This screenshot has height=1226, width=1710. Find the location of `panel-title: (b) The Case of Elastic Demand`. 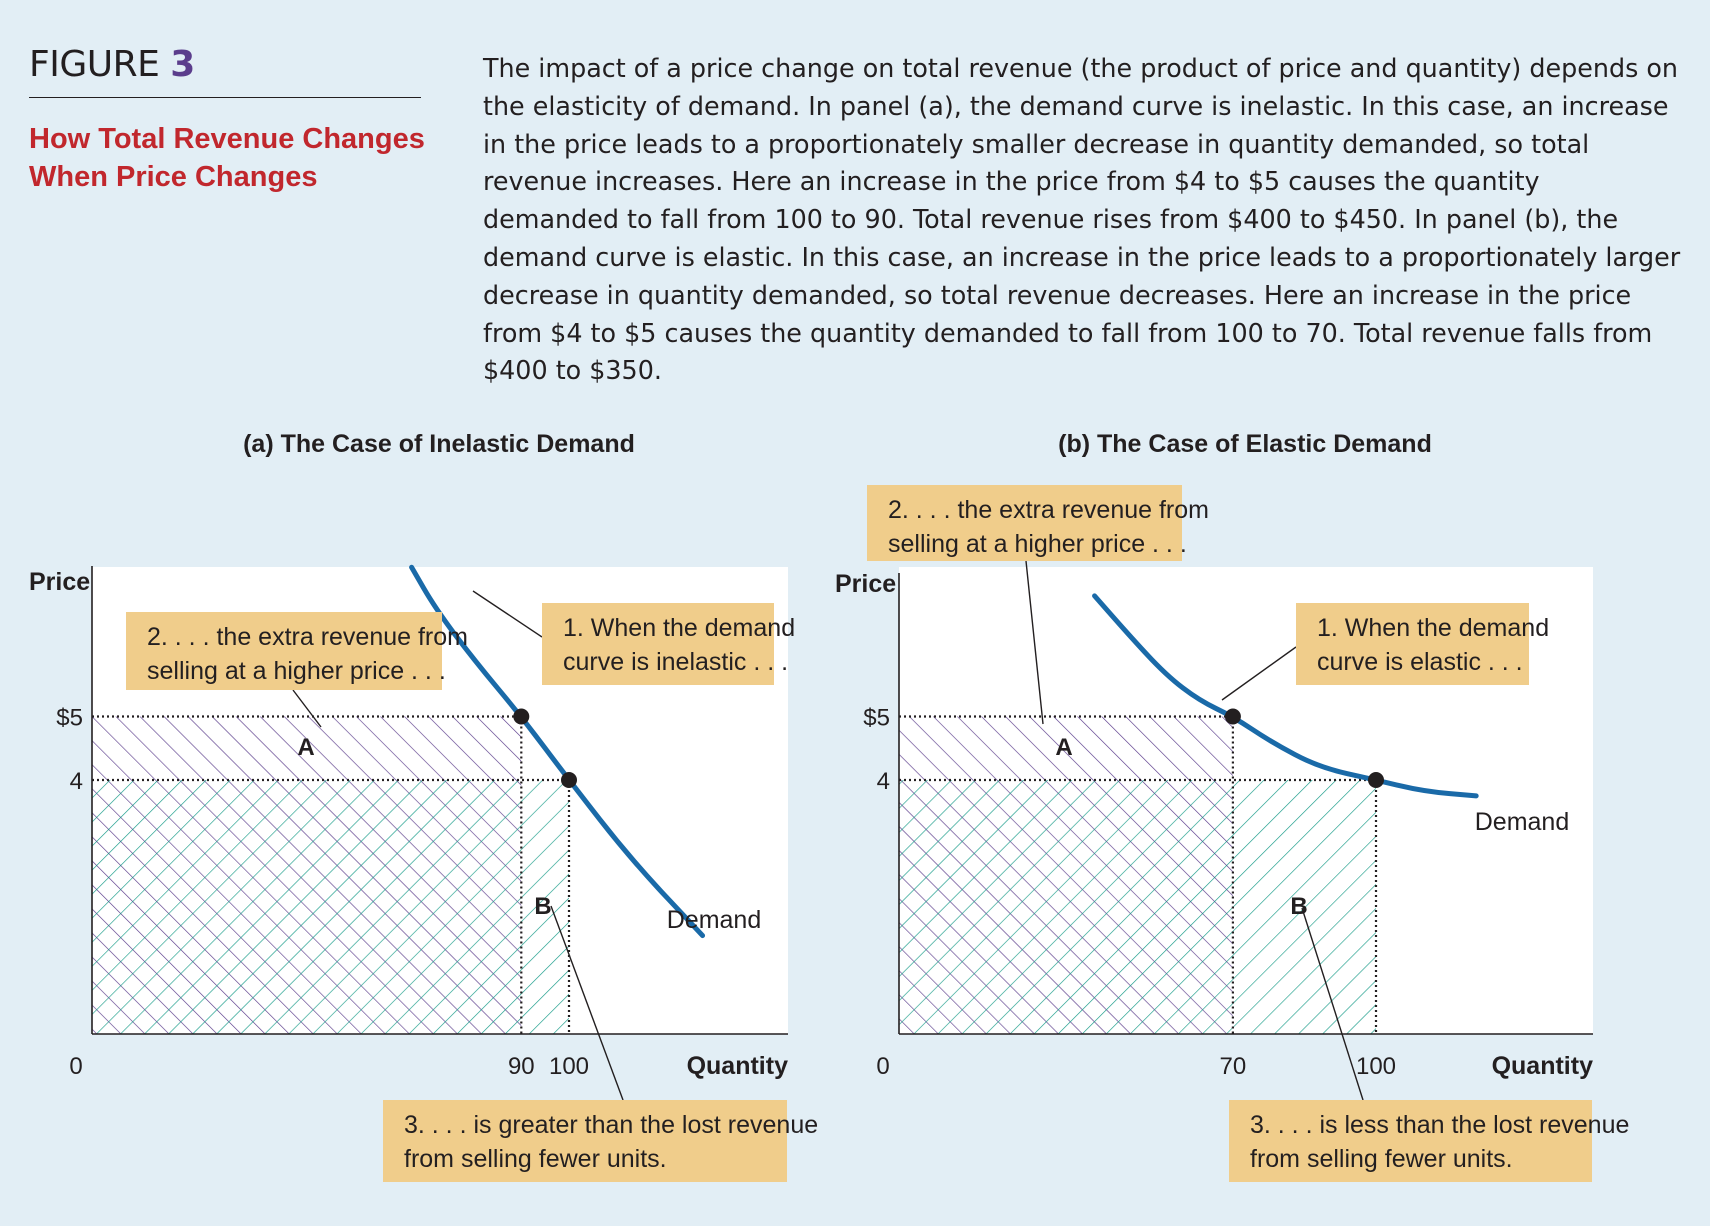

panel-title: (b) The Case of Elastic Demand is located at coordinates (1245, 444).